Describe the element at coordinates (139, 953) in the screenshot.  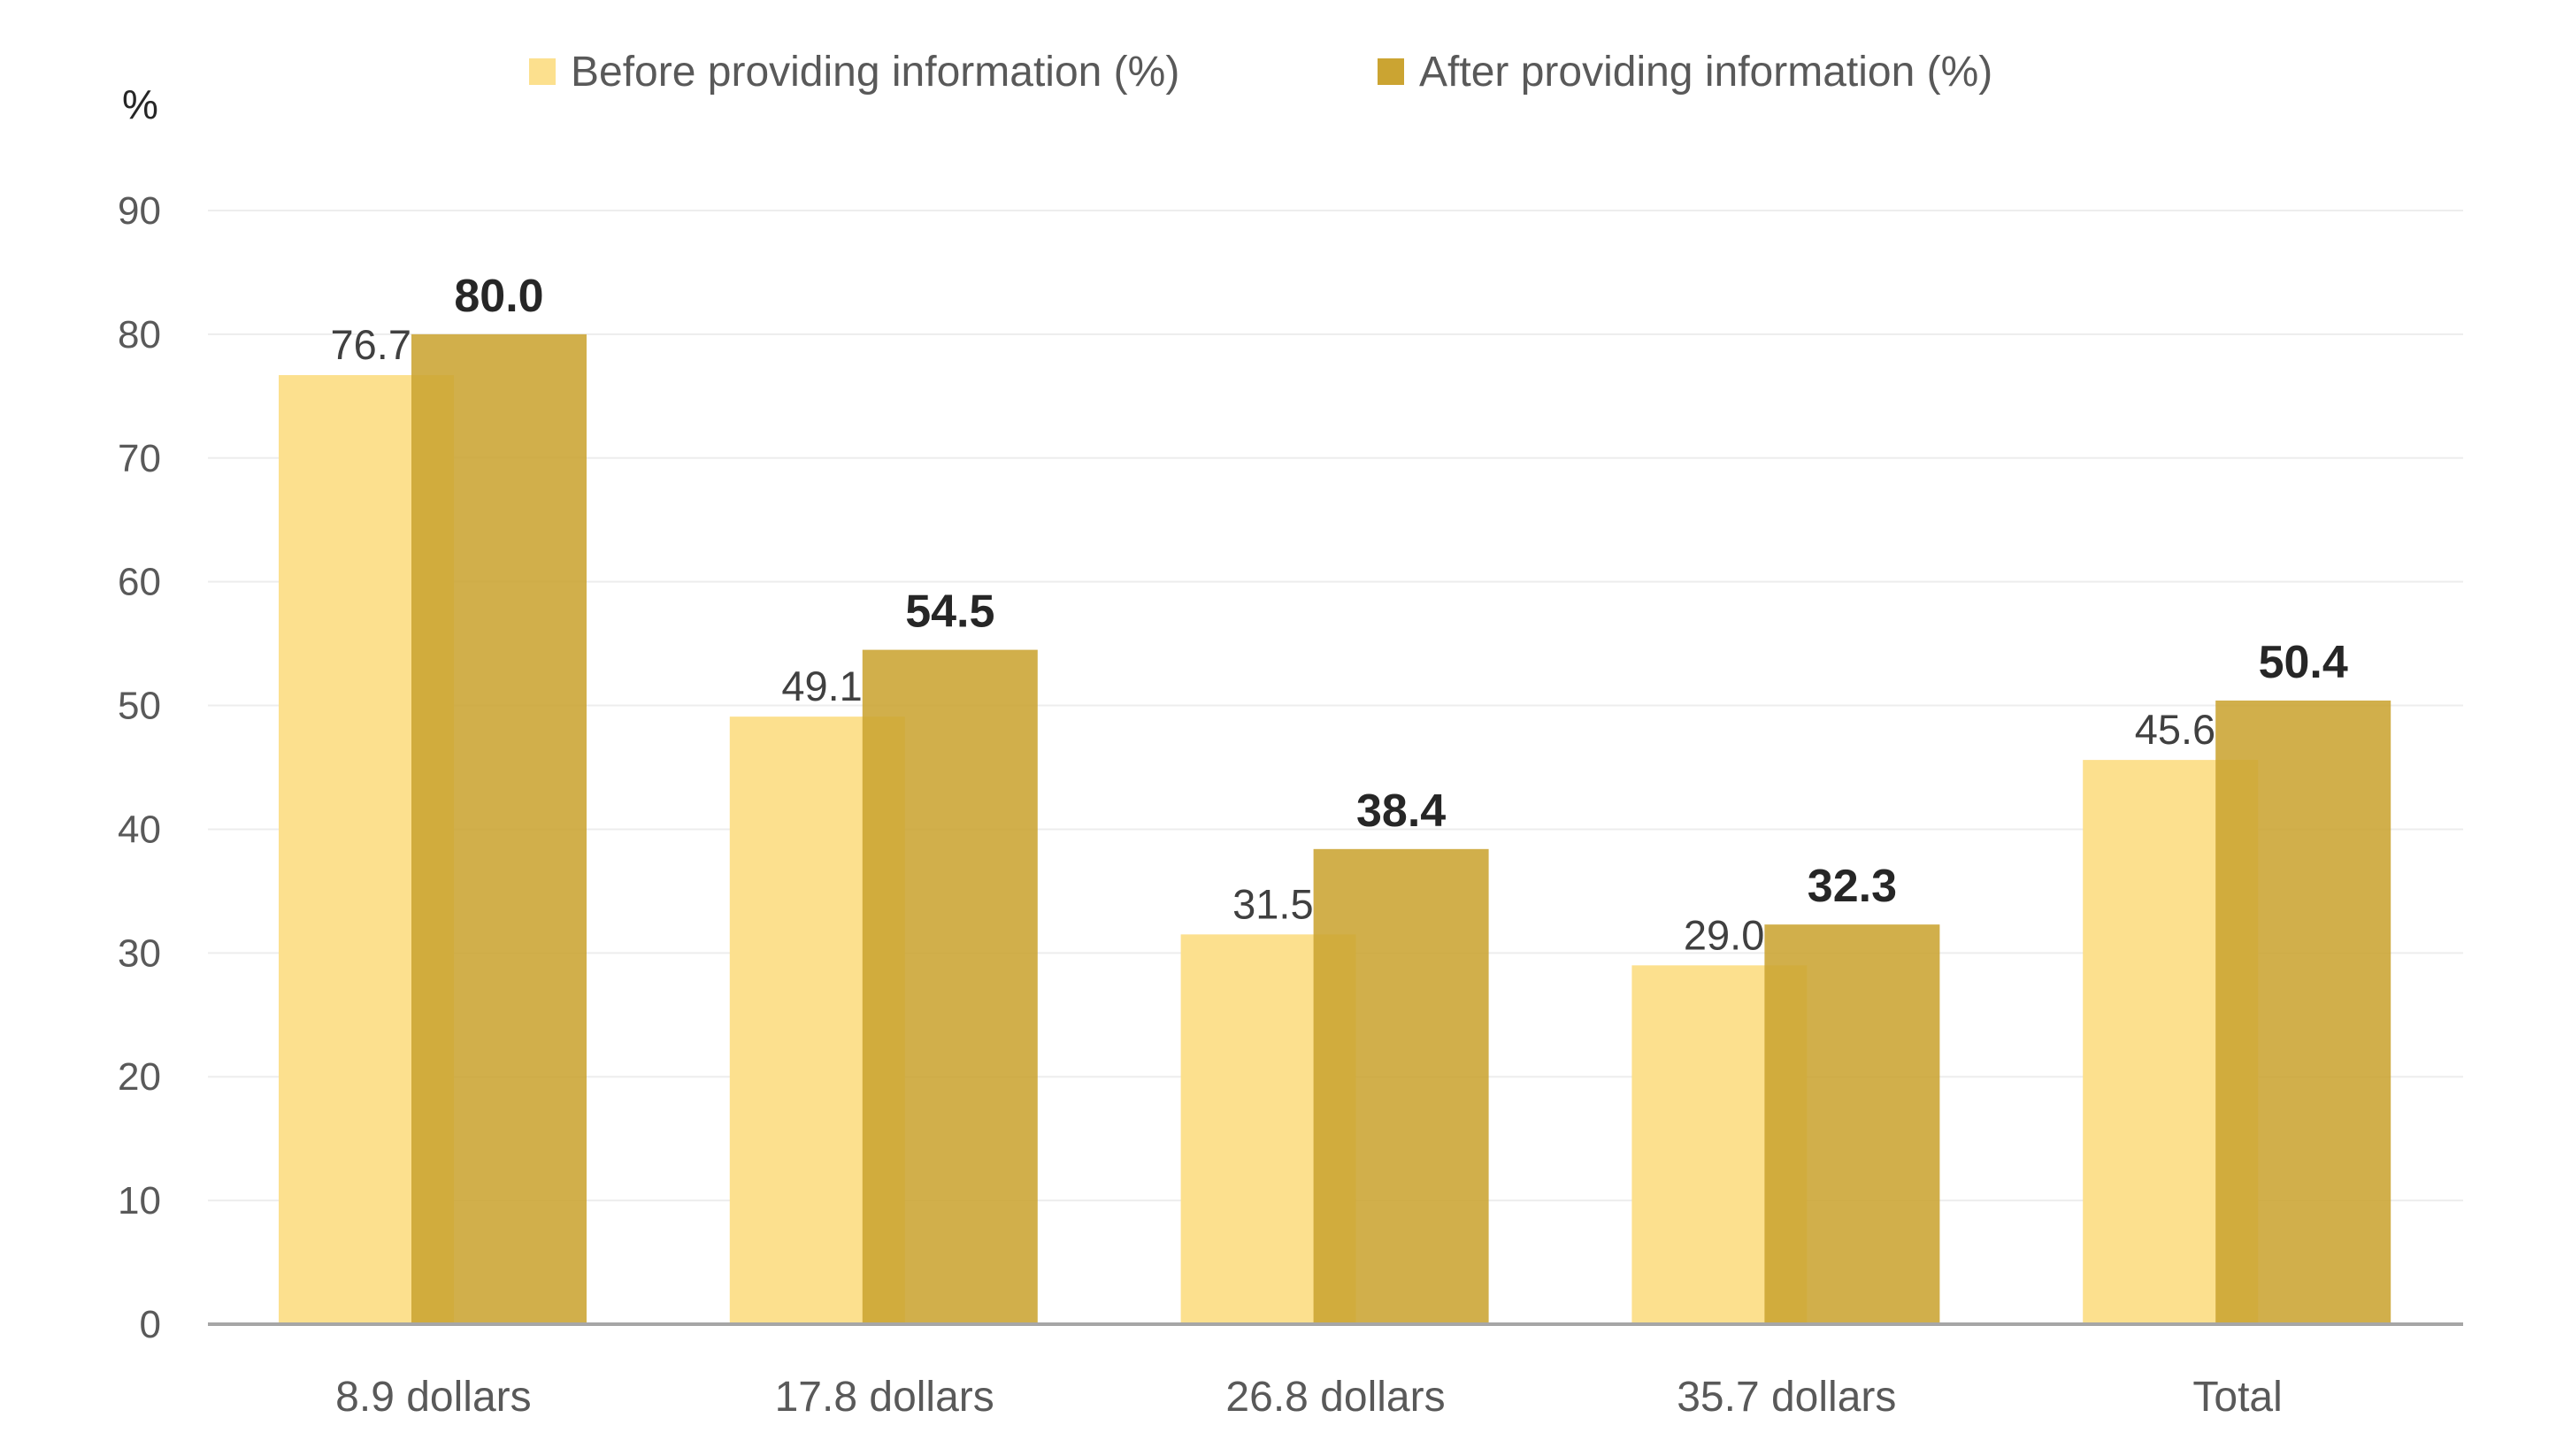
I see `y-tick-label: 30` at that location.